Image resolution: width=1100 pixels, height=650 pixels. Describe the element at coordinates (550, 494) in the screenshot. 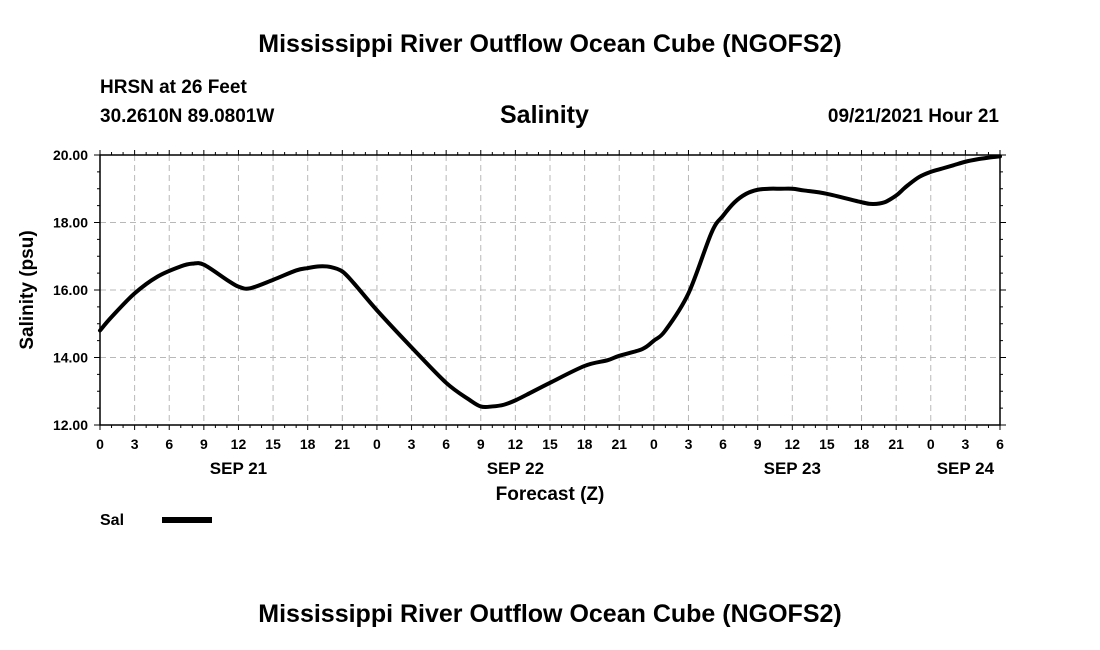

I see `x-axis-title: Forecast (Z)` at that location.